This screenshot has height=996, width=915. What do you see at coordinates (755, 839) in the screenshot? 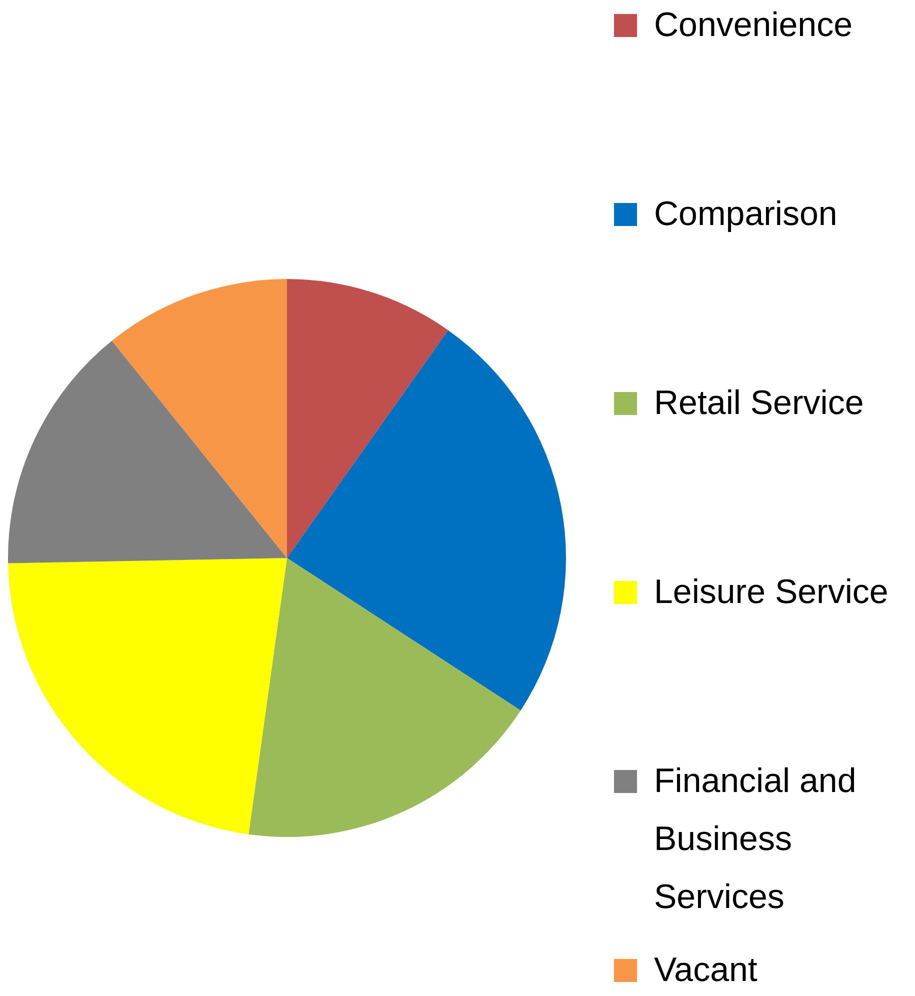
I see `legend-label: Financial and Business Services` at bounding box center [755, 839].